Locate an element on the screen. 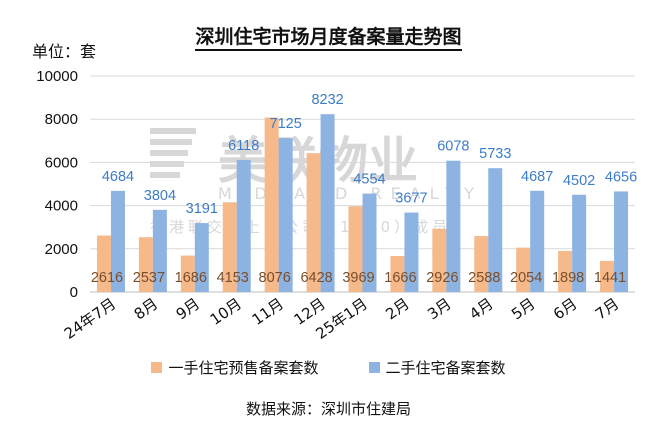 Image resolution: width=657 pixels, height=434 pixels. unit-label: 单位：套 is located at coordinates (64, 51).